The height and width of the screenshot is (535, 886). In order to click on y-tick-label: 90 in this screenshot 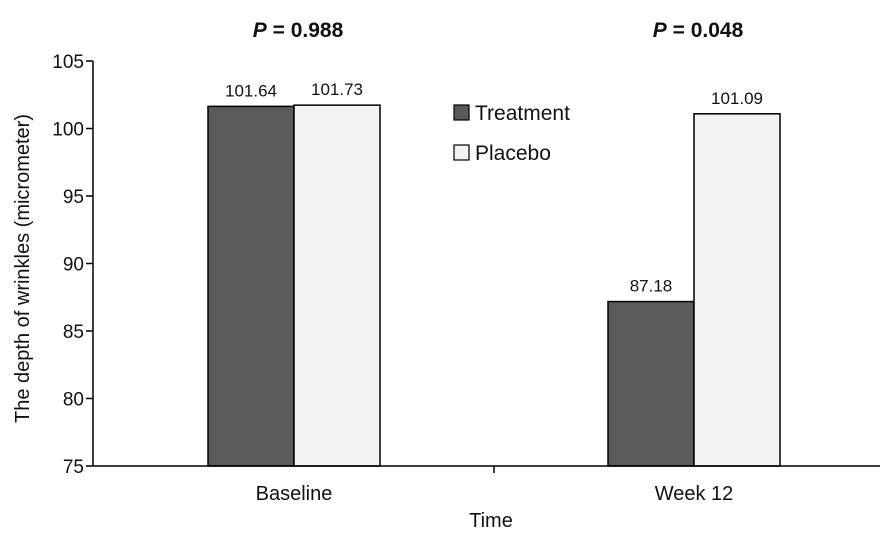, I will do `click(73, 265)`.